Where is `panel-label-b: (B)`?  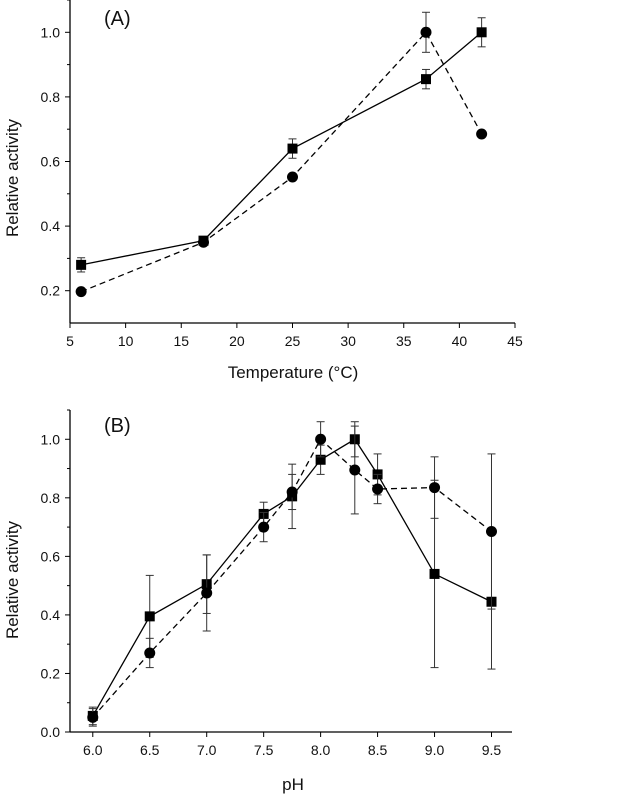
panel-label-b: (B) is located at coordinates (117, 426).